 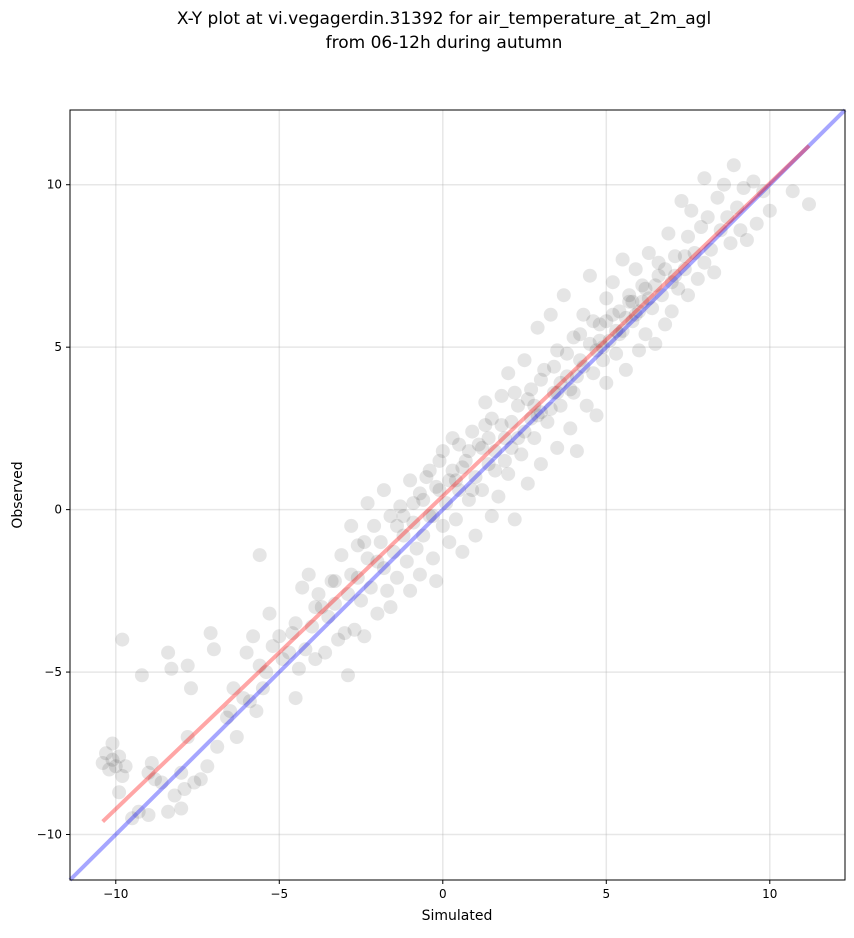 What do you see at coordinates (115, 894) in the screenshot?
I see `x-tick-label: −10` at bounding box center [115, 894].